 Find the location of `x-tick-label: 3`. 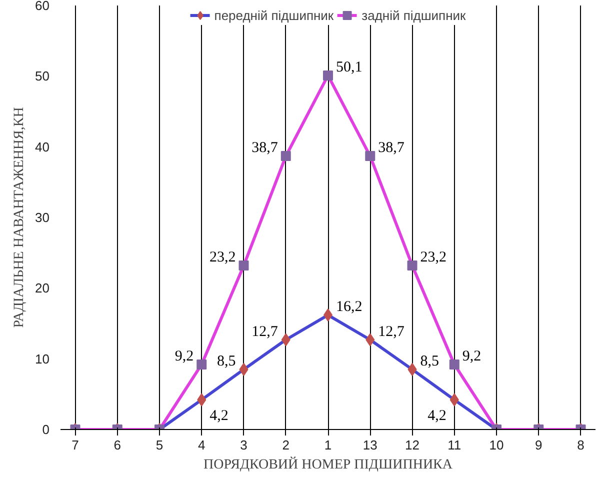

x-tick-label: 3 is located at coordinates (244, 445).